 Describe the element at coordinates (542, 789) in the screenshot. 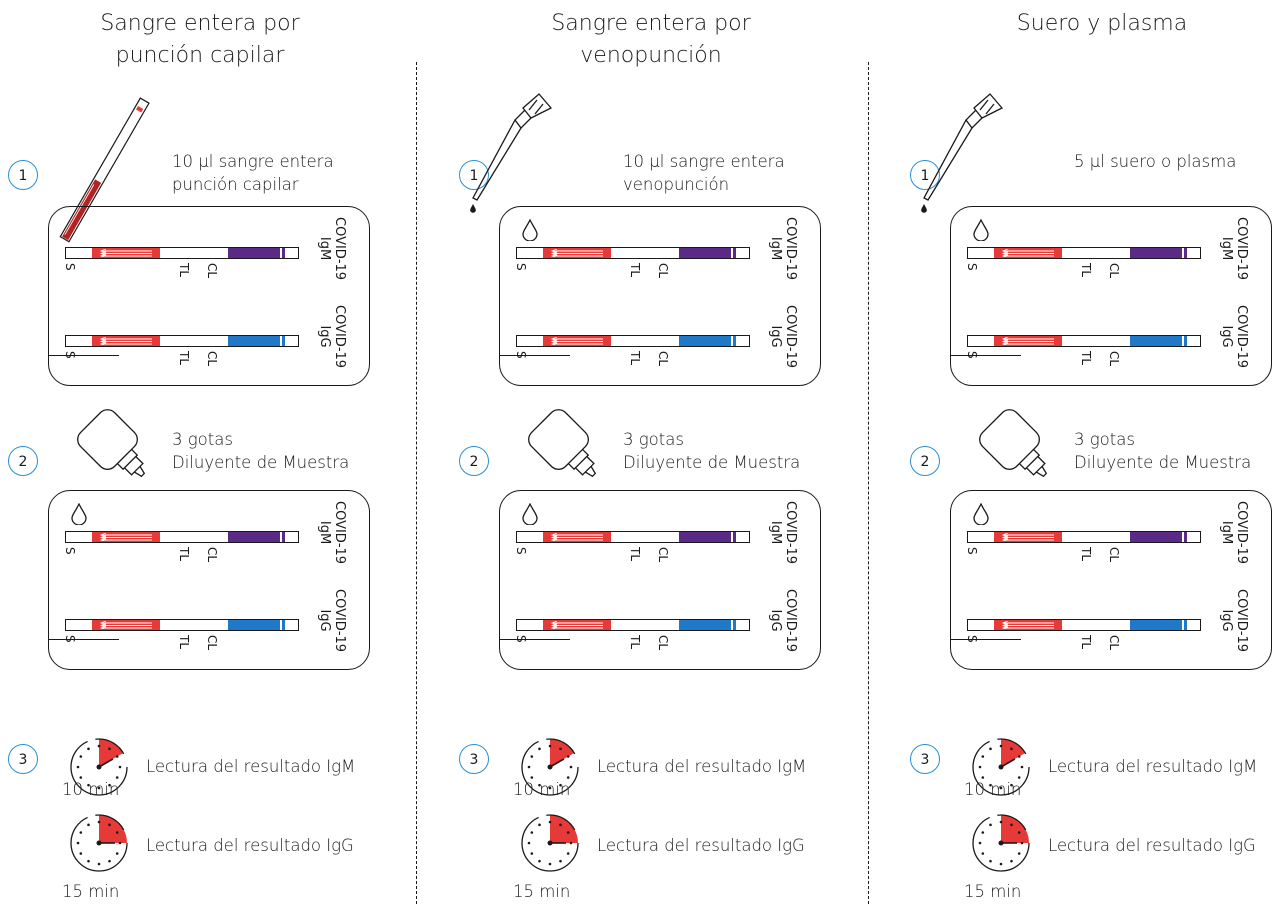

I see `igm-time-label: 10 min` at that location.